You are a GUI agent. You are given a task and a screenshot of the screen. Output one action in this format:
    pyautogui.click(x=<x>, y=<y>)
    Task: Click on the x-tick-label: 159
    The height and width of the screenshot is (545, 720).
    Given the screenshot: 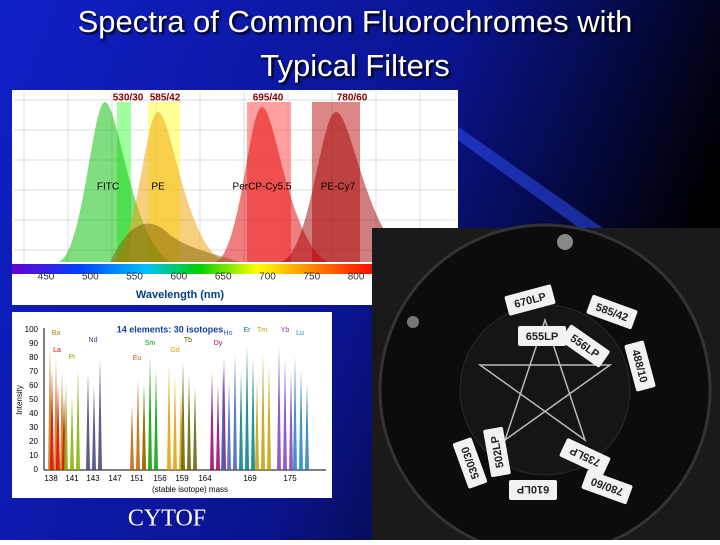 What is the action you would take?
    pyautogui.click(x=182, y=478)
    